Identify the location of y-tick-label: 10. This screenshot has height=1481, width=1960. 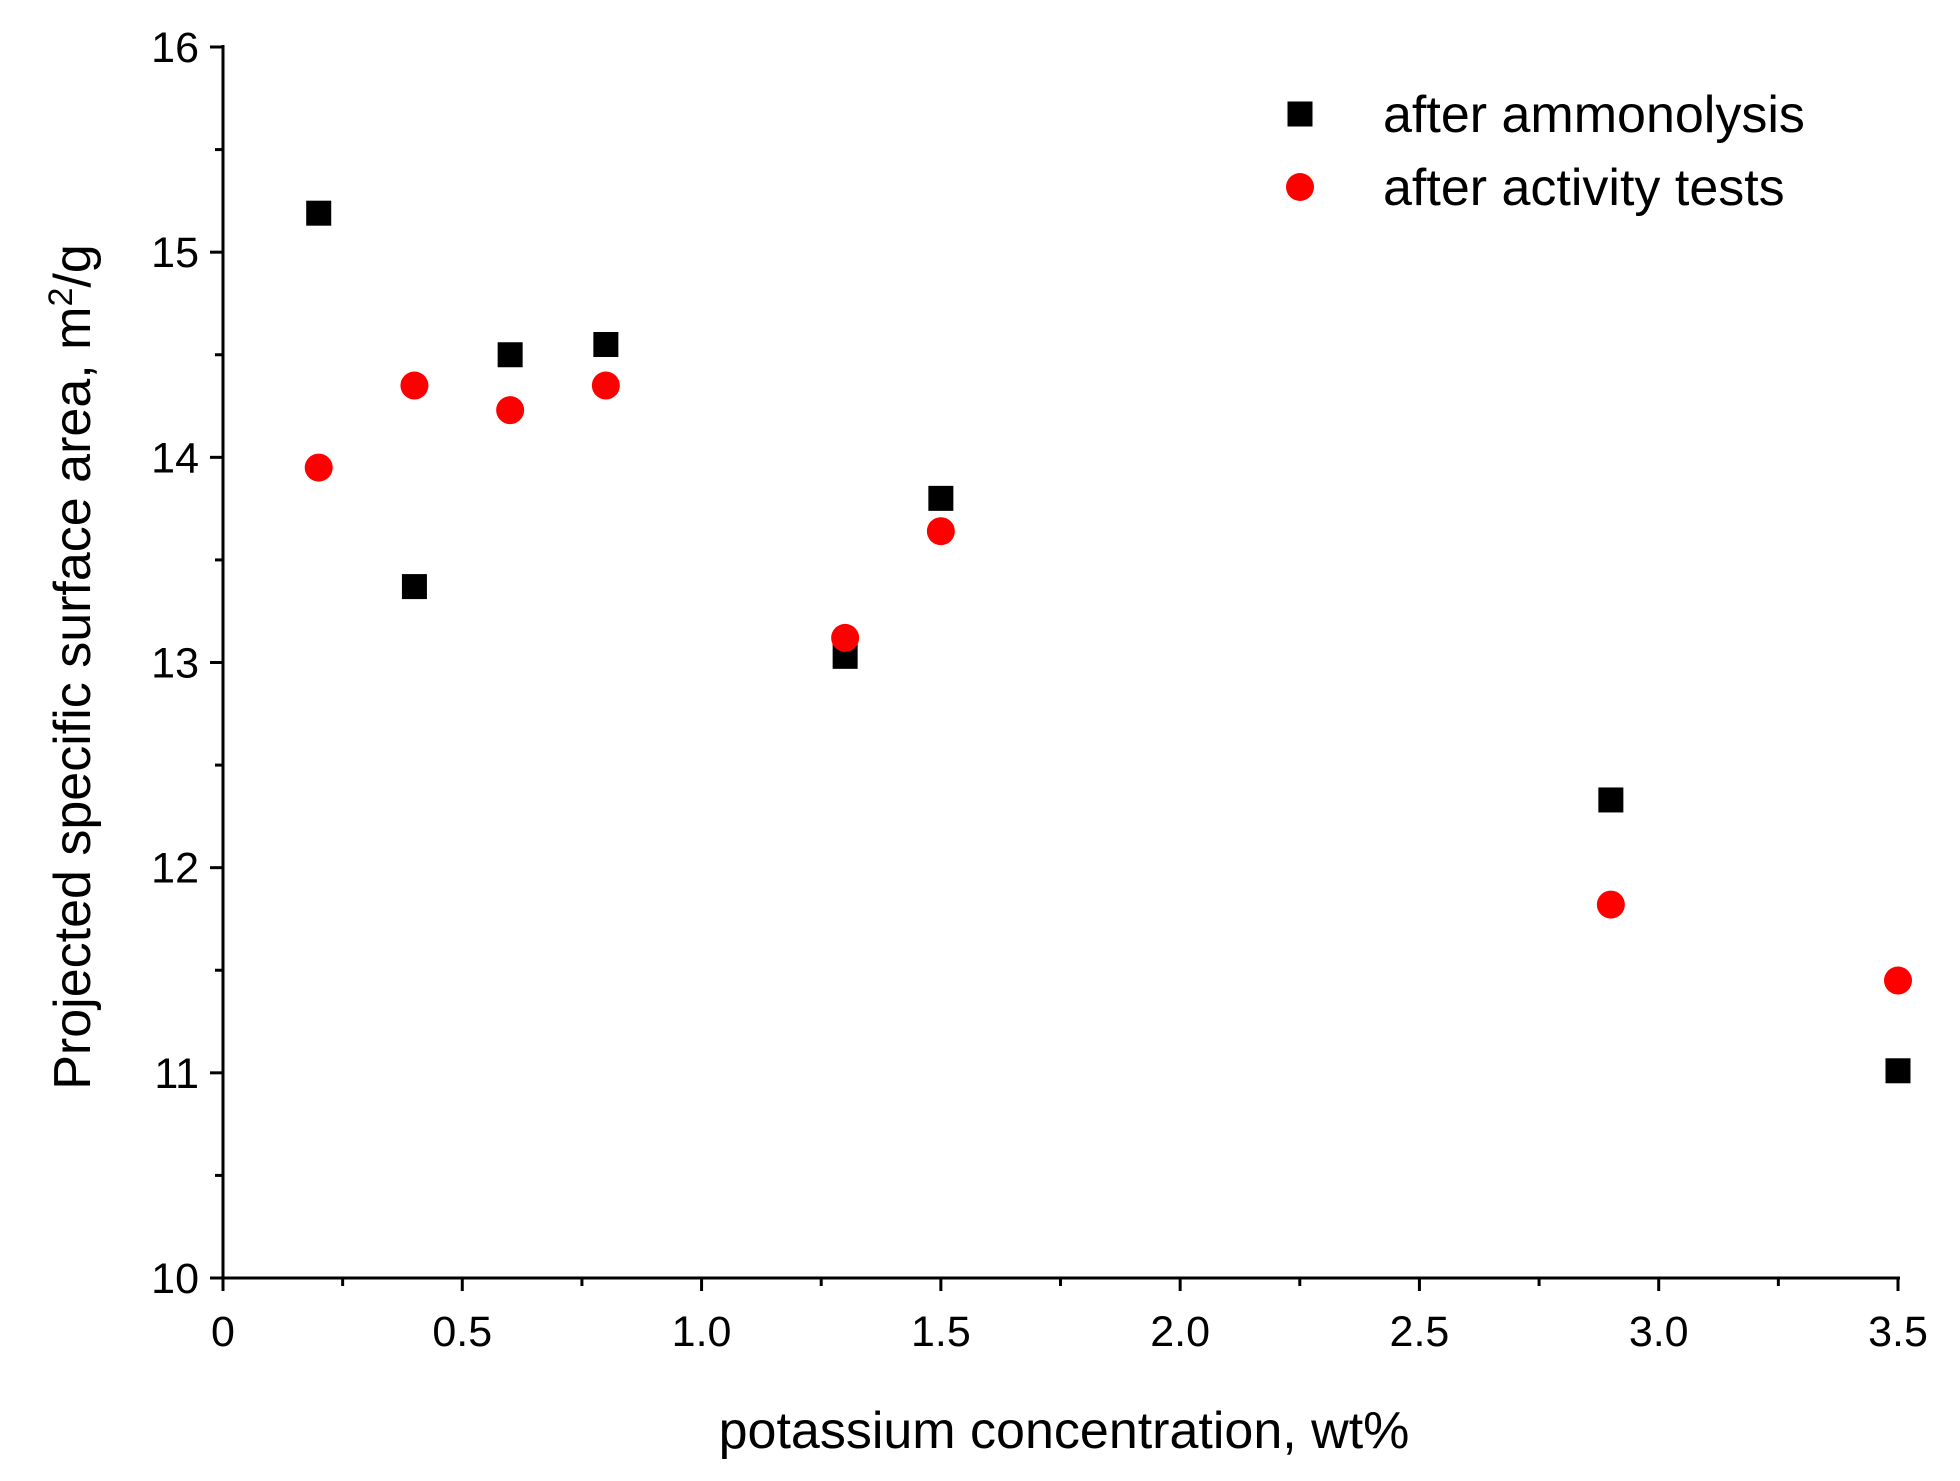
(175, 1279).